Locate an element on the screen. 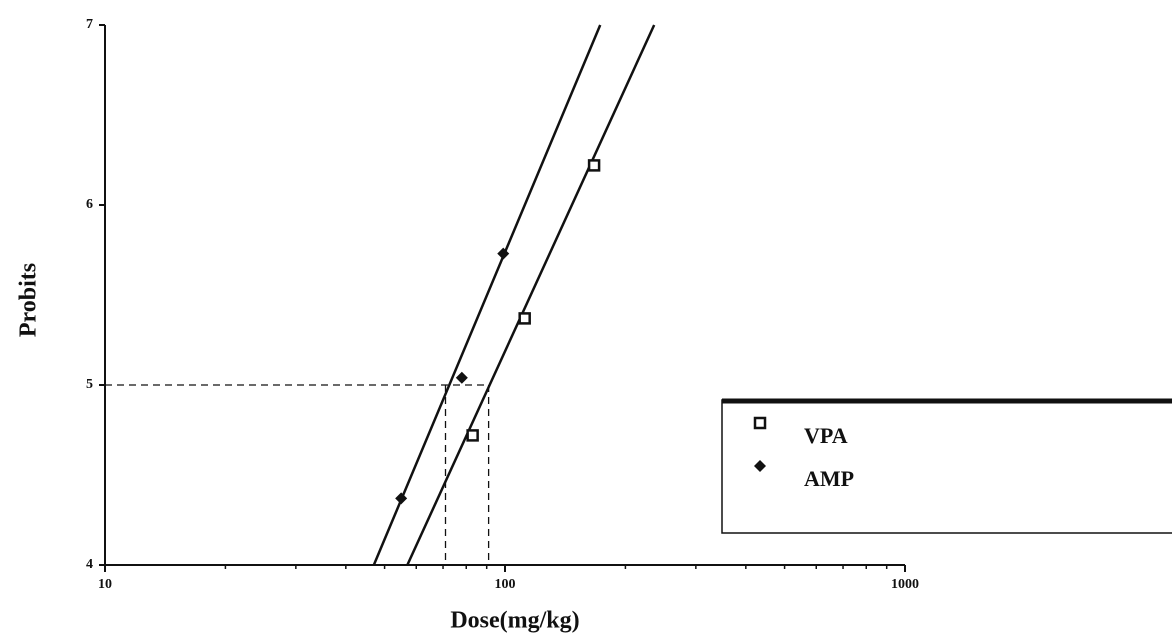 Image resolution: width=1172 pixels, height=638 pixels. y-tick-label: 4 is located at coordinates (89, 564).